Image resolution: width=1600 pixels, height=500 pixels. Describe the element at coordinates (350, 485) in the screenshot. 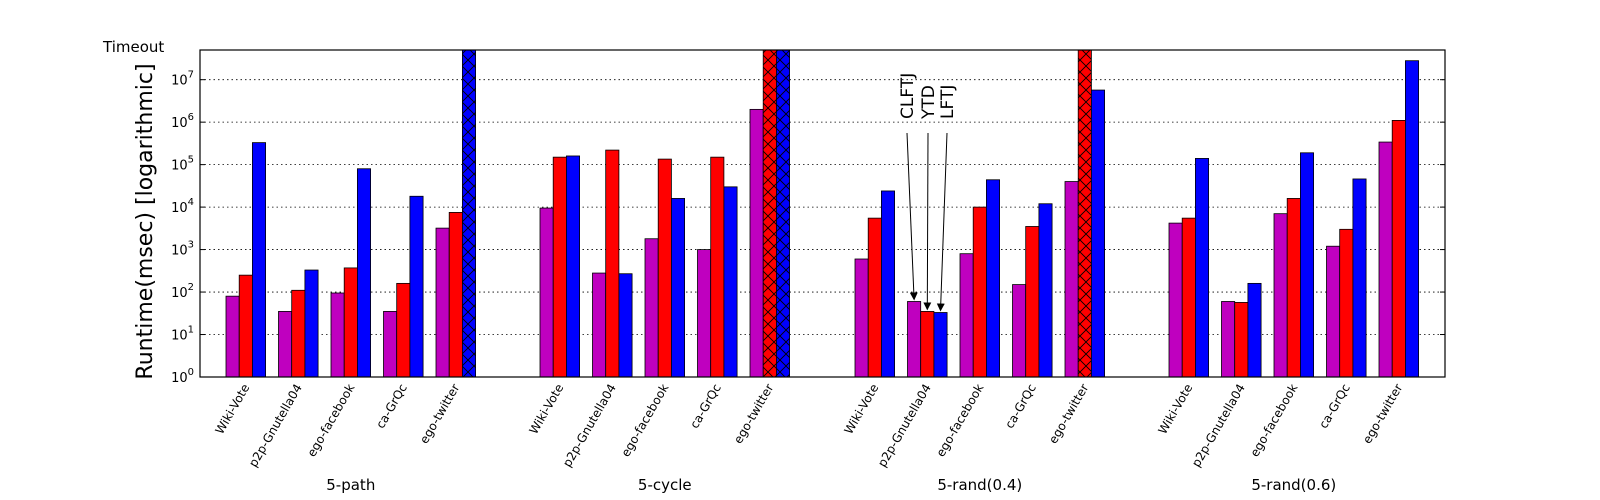

I see `group-label: 5-path` at that location.